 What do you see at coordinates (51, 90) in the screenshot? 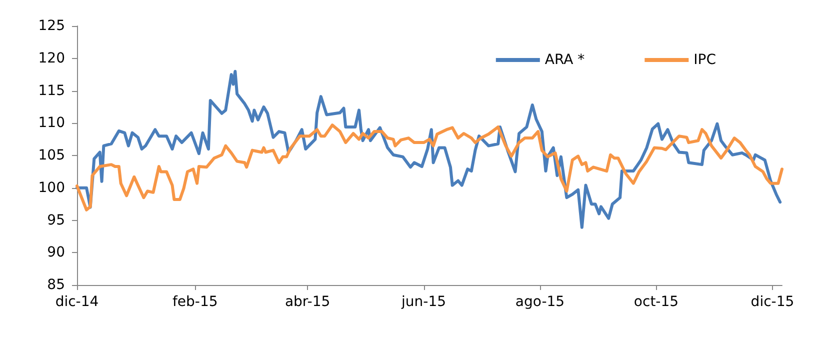
I see `y-tick-label: 115` at bounding box center [51, 90].